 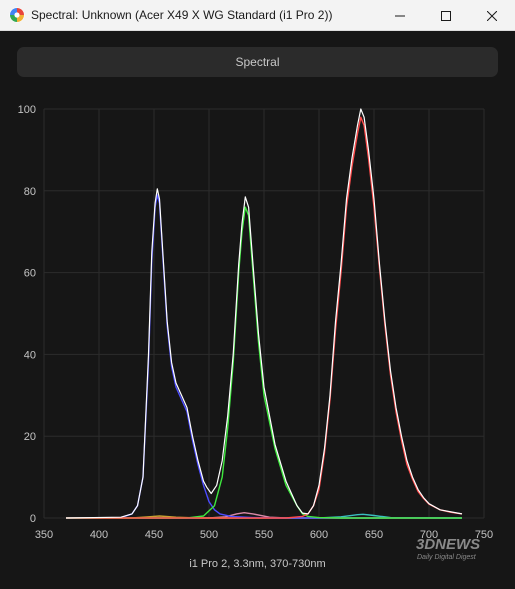 I want to click on x-tick-label: 350, so click(x=44, y=535).